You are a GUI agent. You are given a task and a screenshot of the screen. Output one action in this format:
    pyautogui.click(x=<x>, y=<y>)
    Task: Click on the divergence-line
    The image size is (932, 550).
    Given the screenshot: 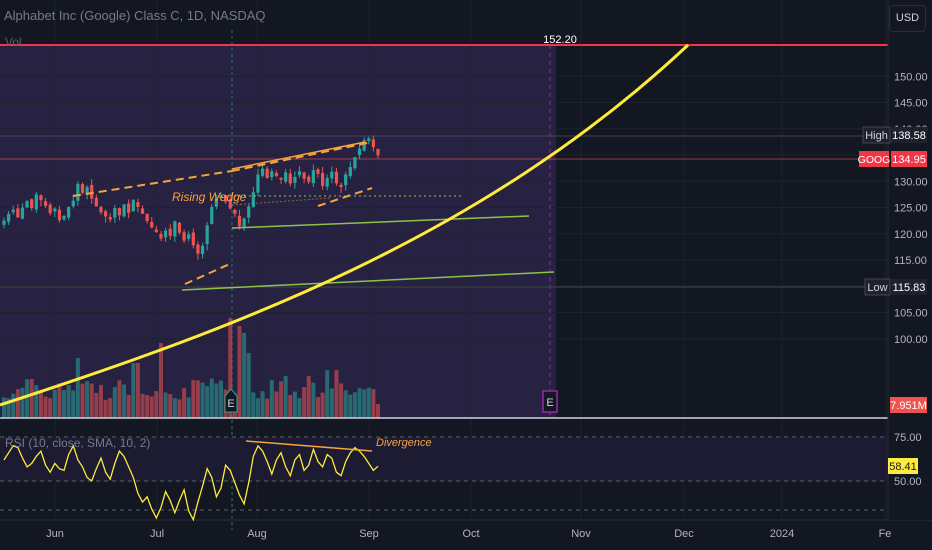 What is the action you would take?
    pyautogui.click(x=309, y=446)
    